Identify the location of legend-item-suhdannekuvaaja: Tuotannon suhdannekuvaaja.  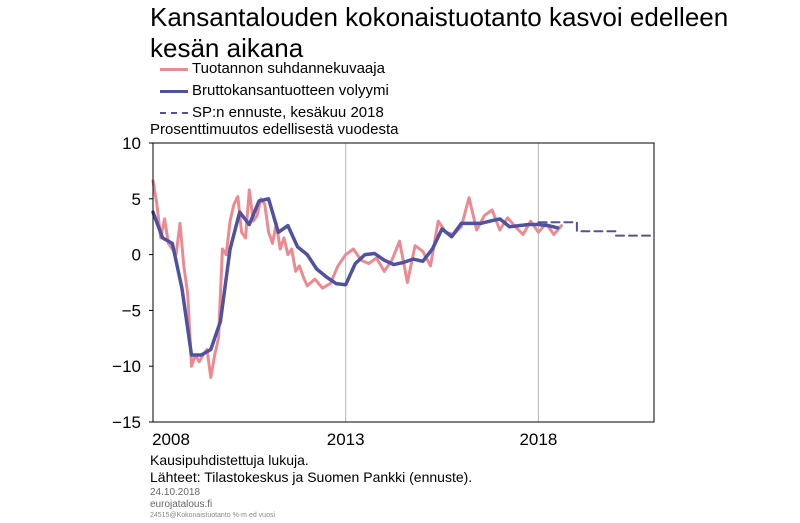
(274, 69).